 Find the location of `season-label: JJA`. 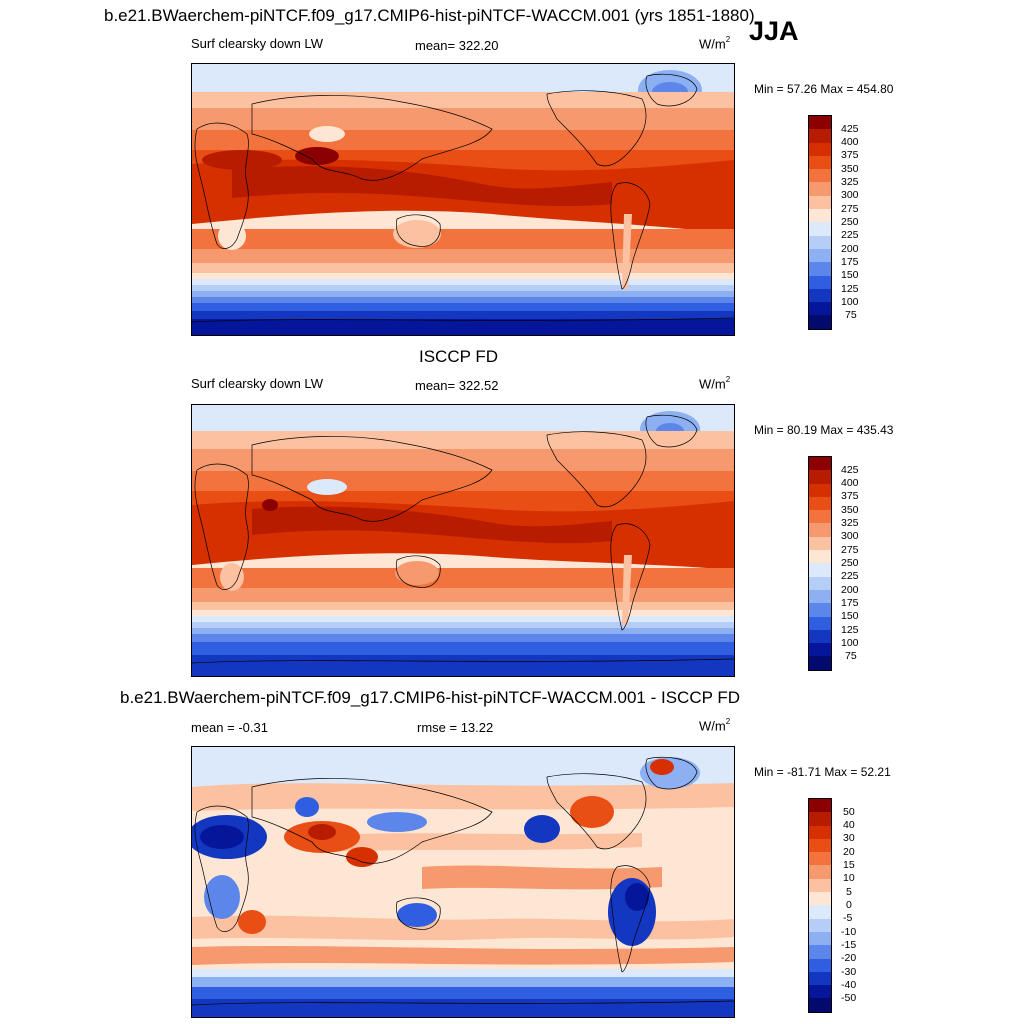

season-label: JJA is located at coordinates (774, 31).